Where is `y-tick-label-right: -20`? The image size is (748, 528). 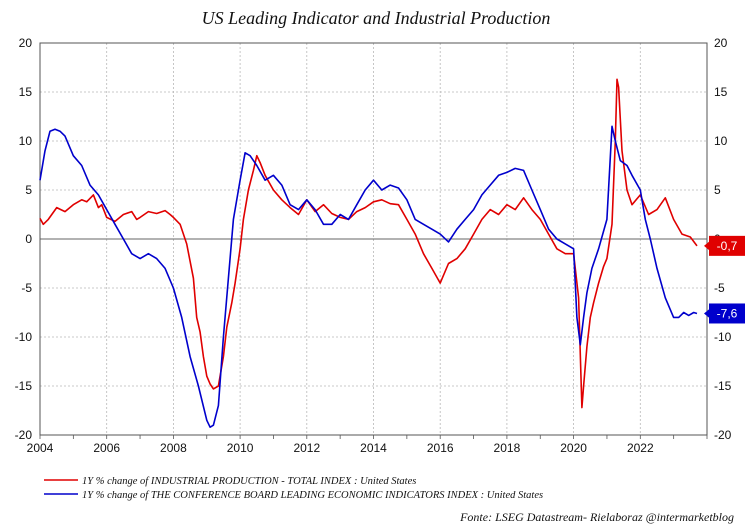
y-tick-label-right: -20 is located at coordinates (723, 435).